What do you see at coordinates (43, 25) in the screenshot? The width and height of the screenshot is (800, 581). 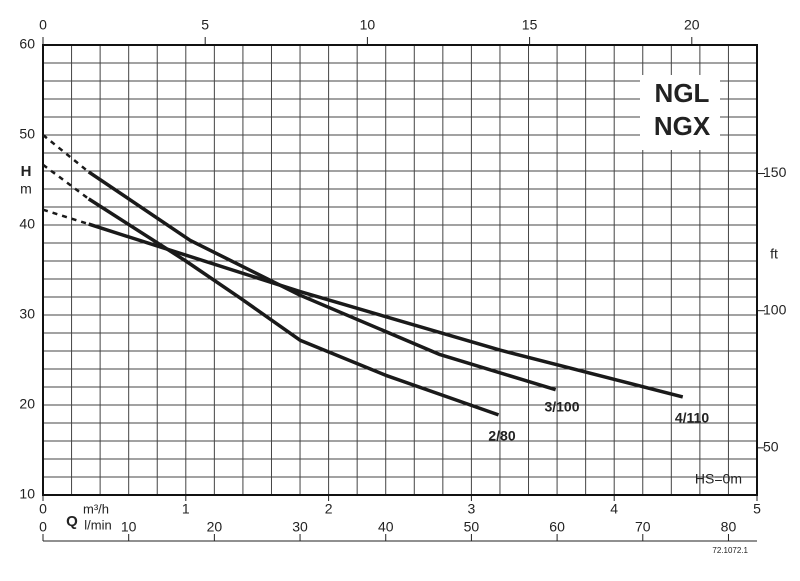 I see `x3-tick-label: 0` at bounding box center [43, 25].